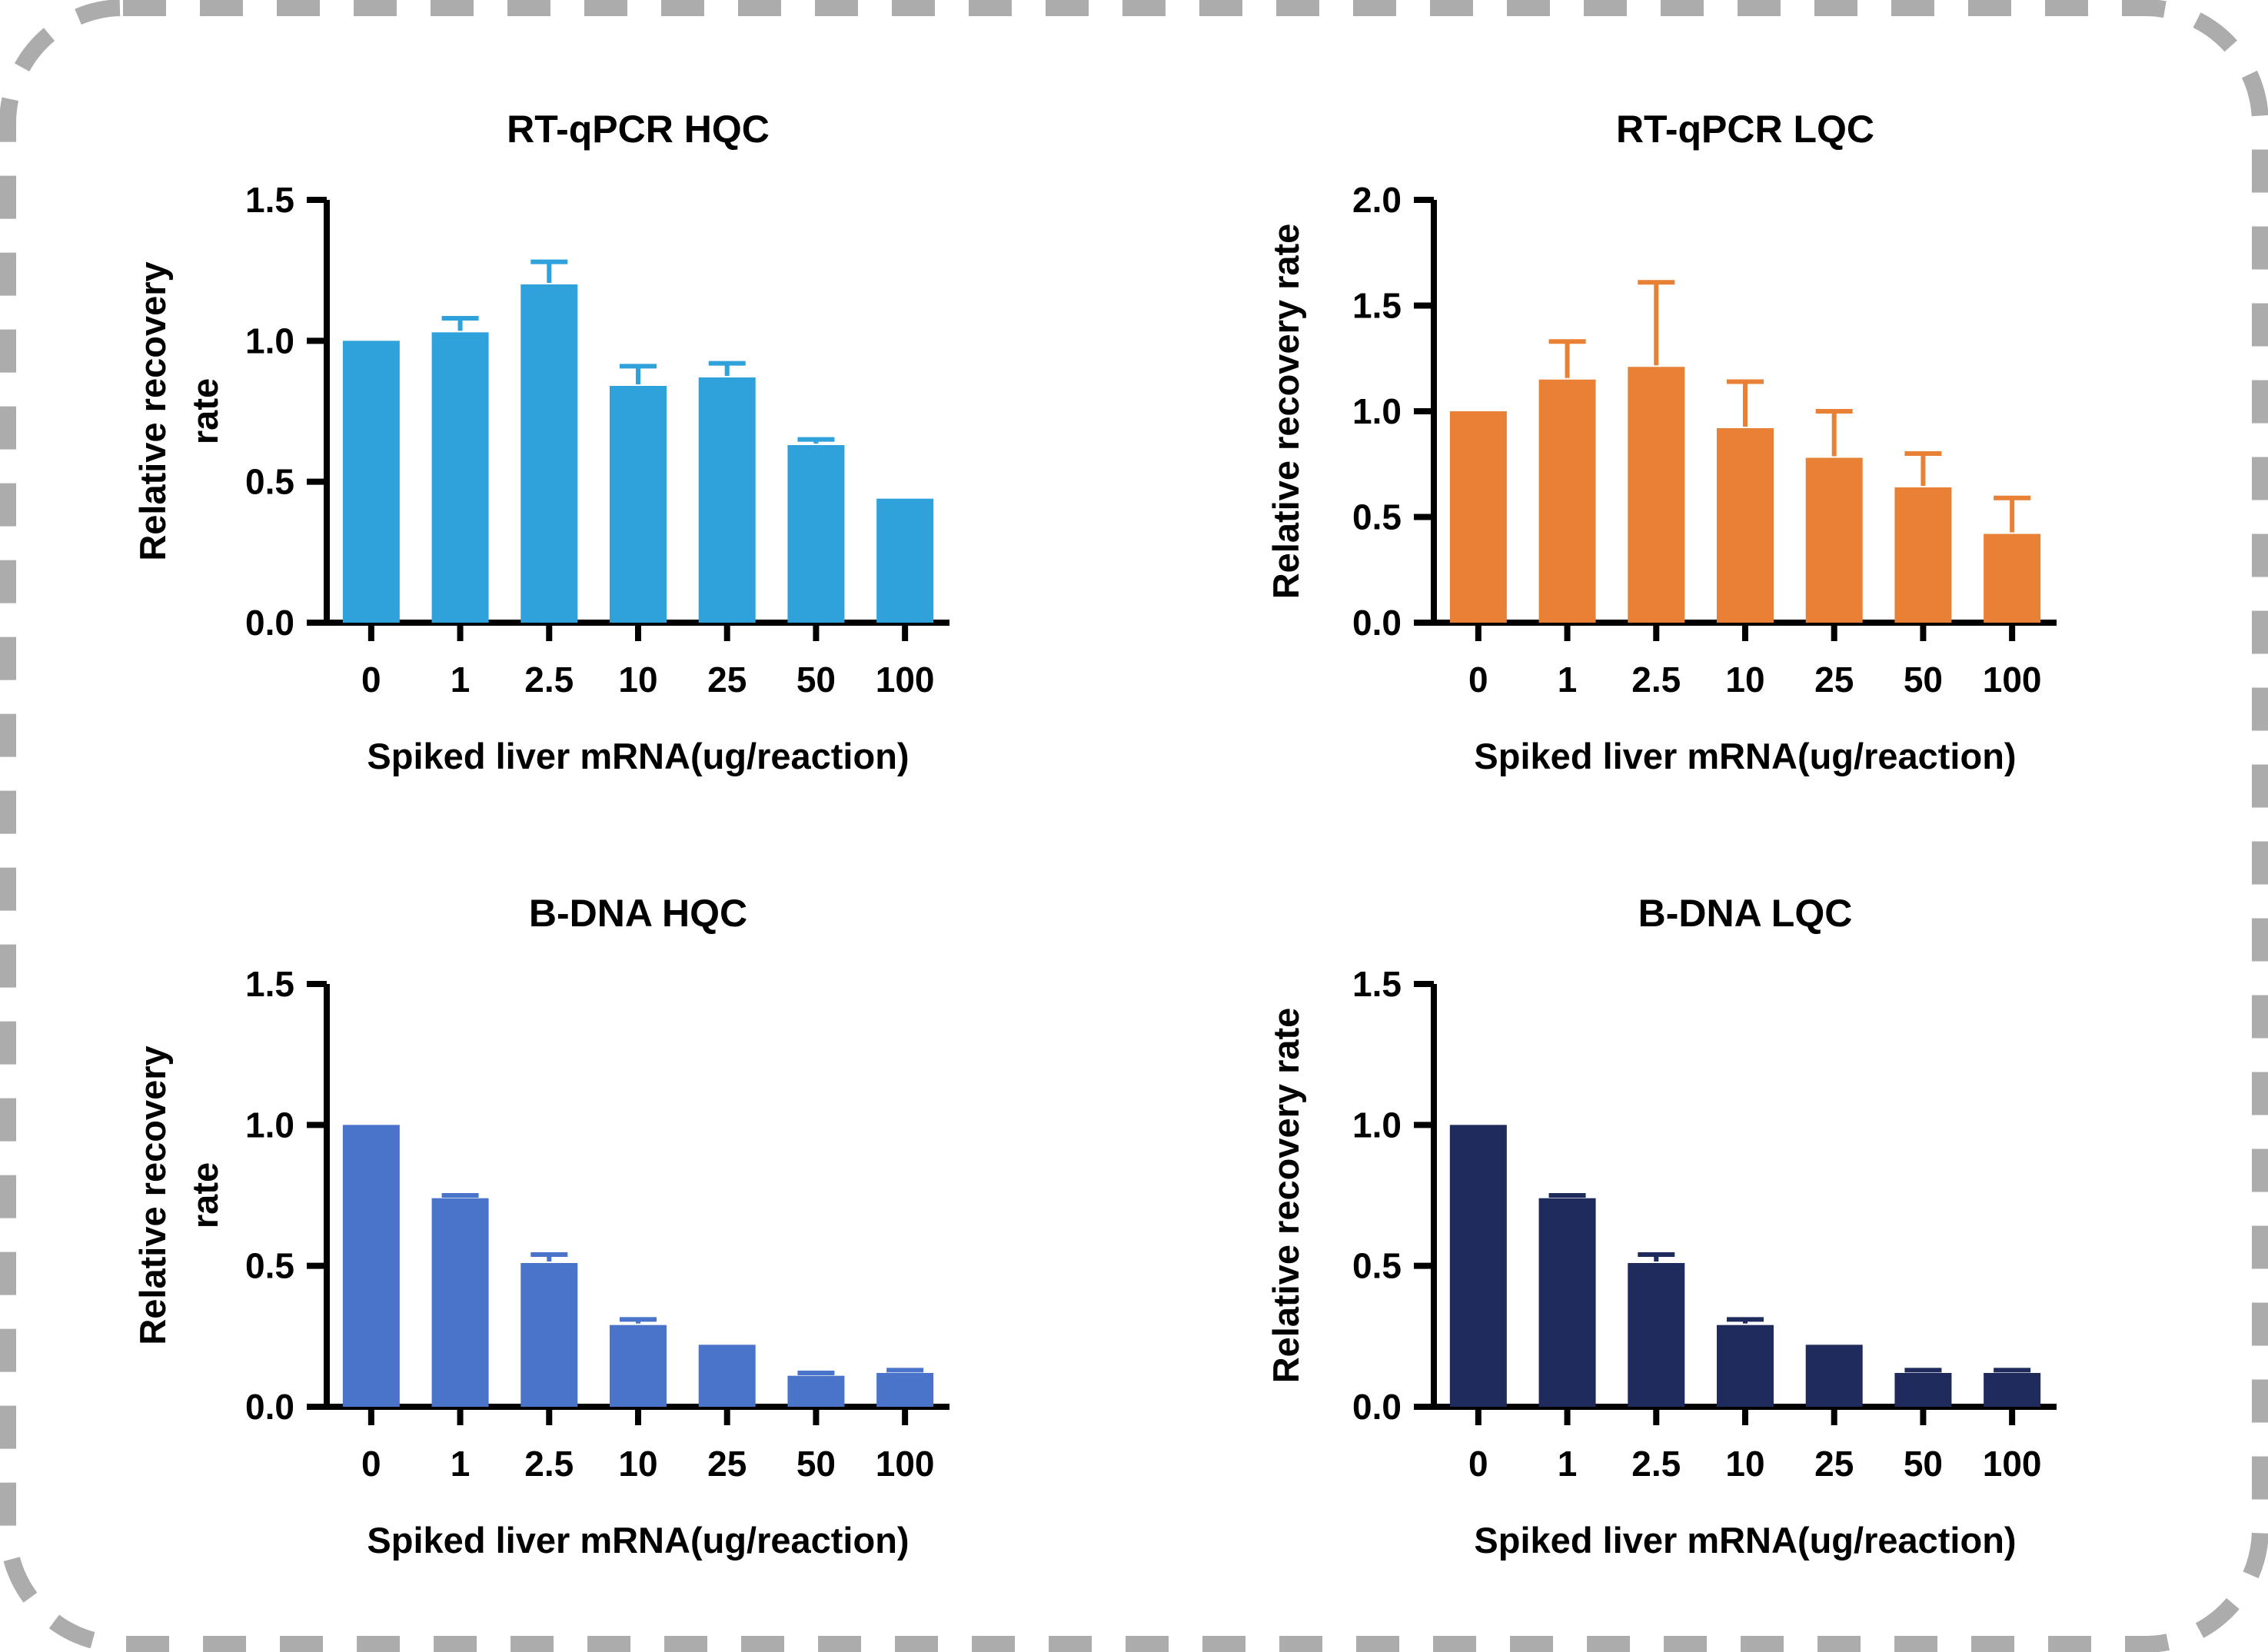 This screenshot has width=2268, height=1652. I want to click on y-tick-label: 2.0, so click(1377, 200).